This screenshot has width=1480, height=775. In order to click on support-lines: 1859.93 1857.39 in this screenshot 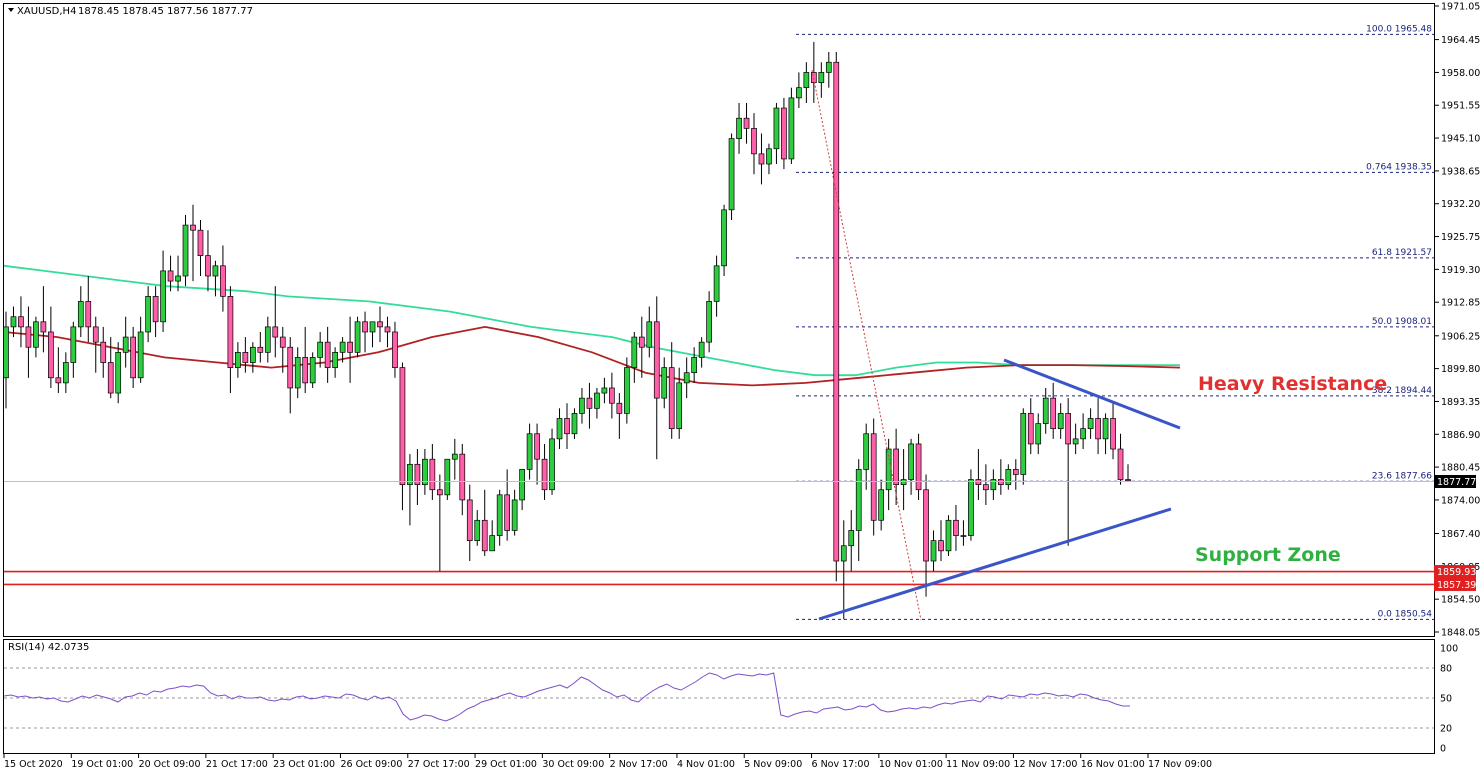, I will do `click(740, 578)`.